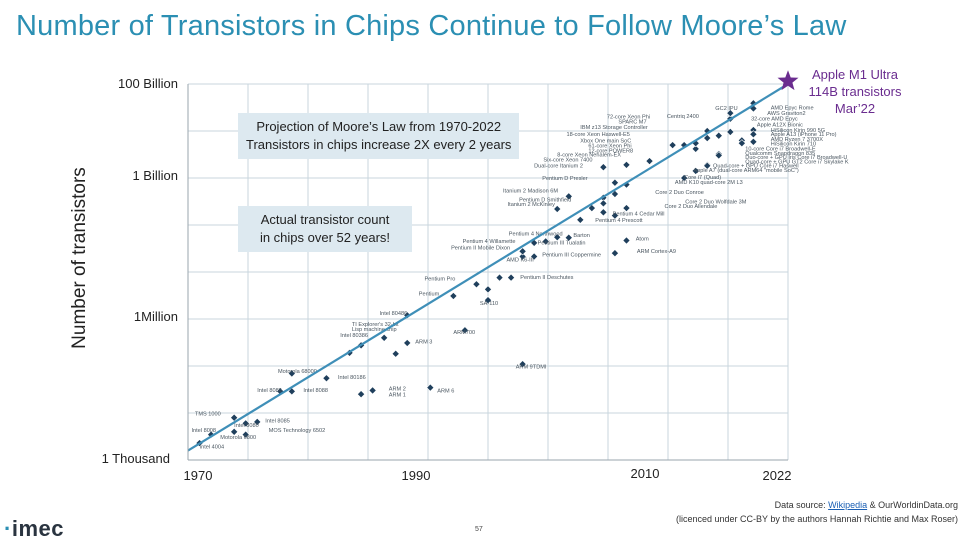  What do you see at coordinates (804, 135) in the screenshot?
I see `point-label: Apple A13 (iPhone 11 Pro)` at bounding box center [804, 135].